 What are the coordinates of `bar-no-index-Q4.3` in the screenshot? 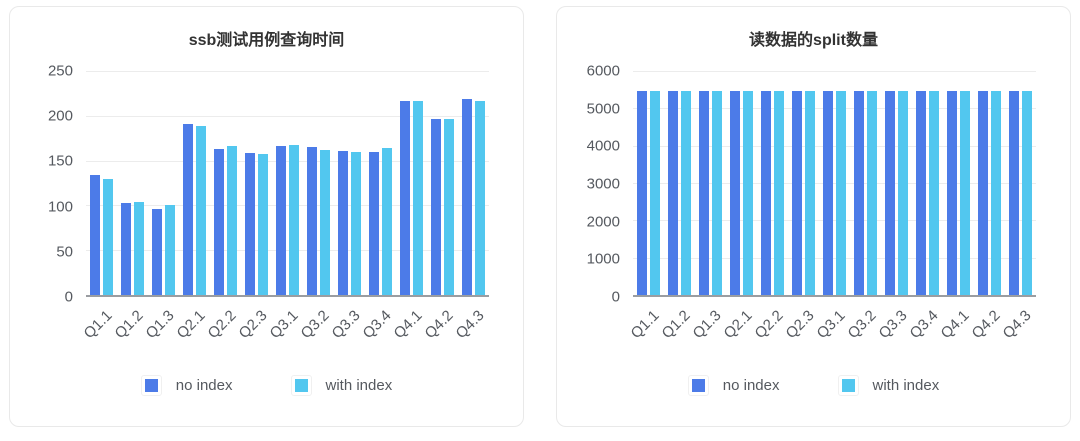 It's located at (467, 196).